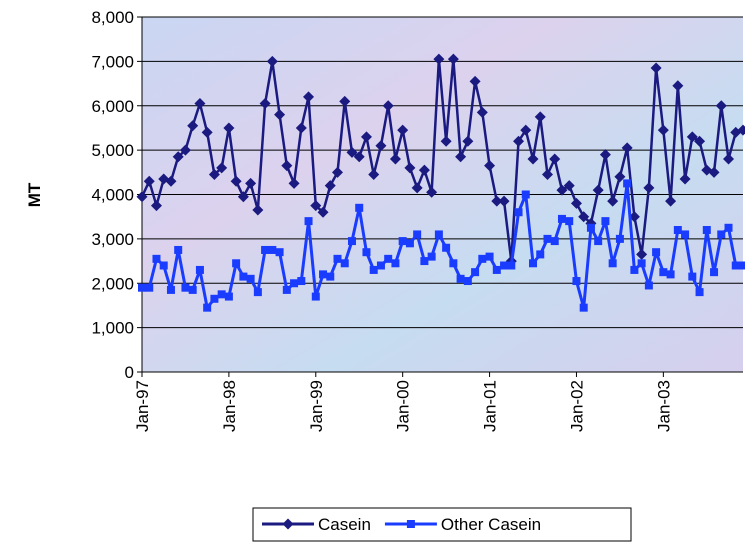  What do you see at coordinates (576, 406) in the screenshot?
I see `x-tick-label: Jan-02` at bounding box center [576, 406].